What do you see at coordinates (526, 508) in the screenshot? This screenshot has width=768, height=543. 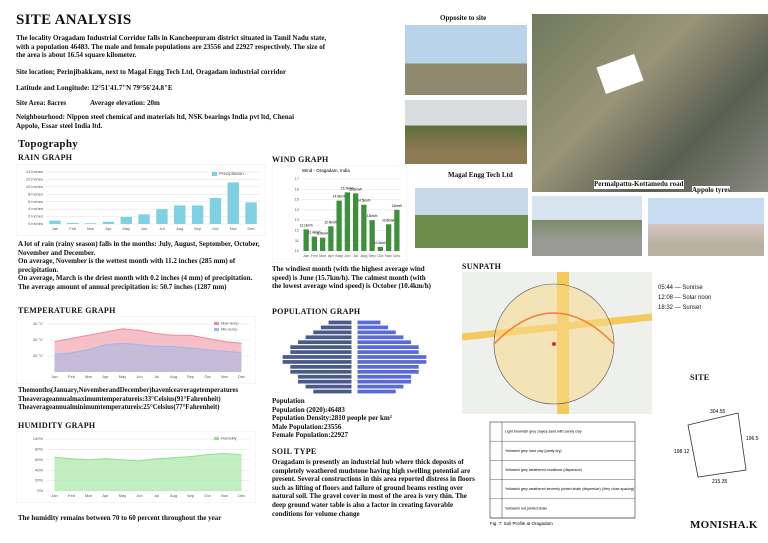 I see `soil-layer: Yellowish red jointed shale` at bounding box center [526, 508].